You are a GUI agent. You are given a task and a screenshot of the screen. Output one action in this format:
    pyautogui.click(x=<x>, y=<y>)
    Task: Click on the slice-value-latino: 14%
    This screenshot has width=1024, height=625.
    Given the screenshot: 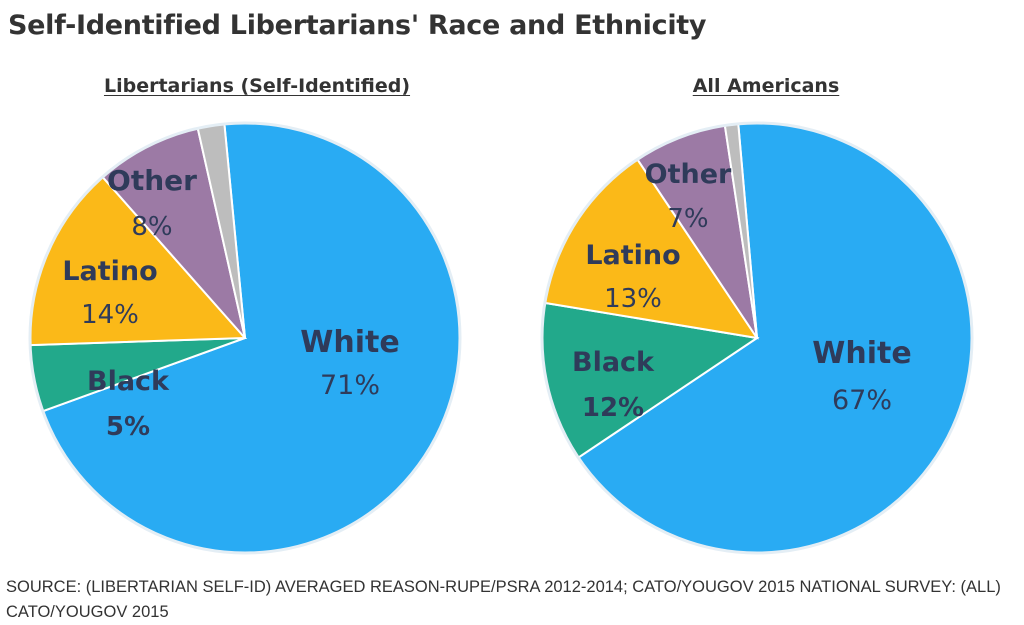 What is the action you would take?
    pyautogui.click(x=110, y=315)
    